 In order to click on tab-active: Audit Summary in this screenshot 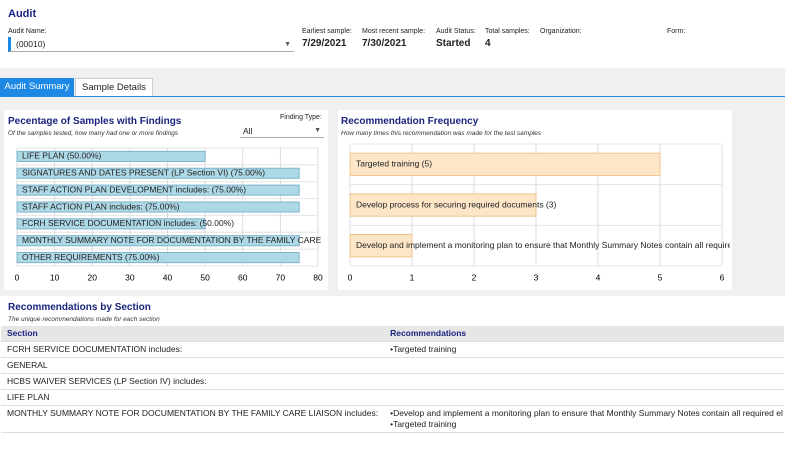, I will do `click(37, 87)`.